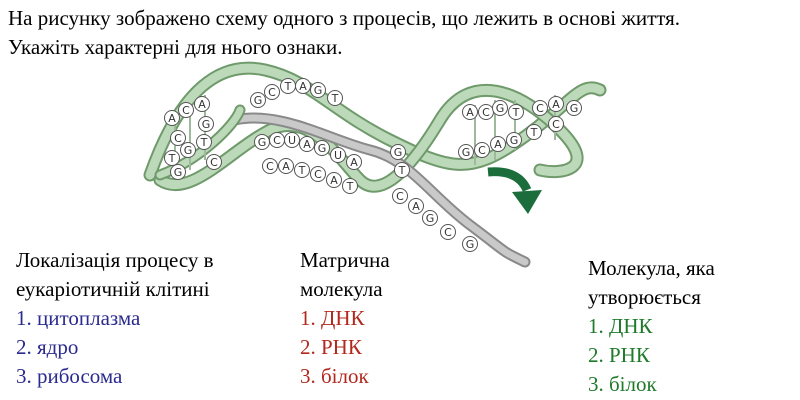 The image size is (800, 400). I want to click on product-option-3: 3. білок, so click(622, 384).